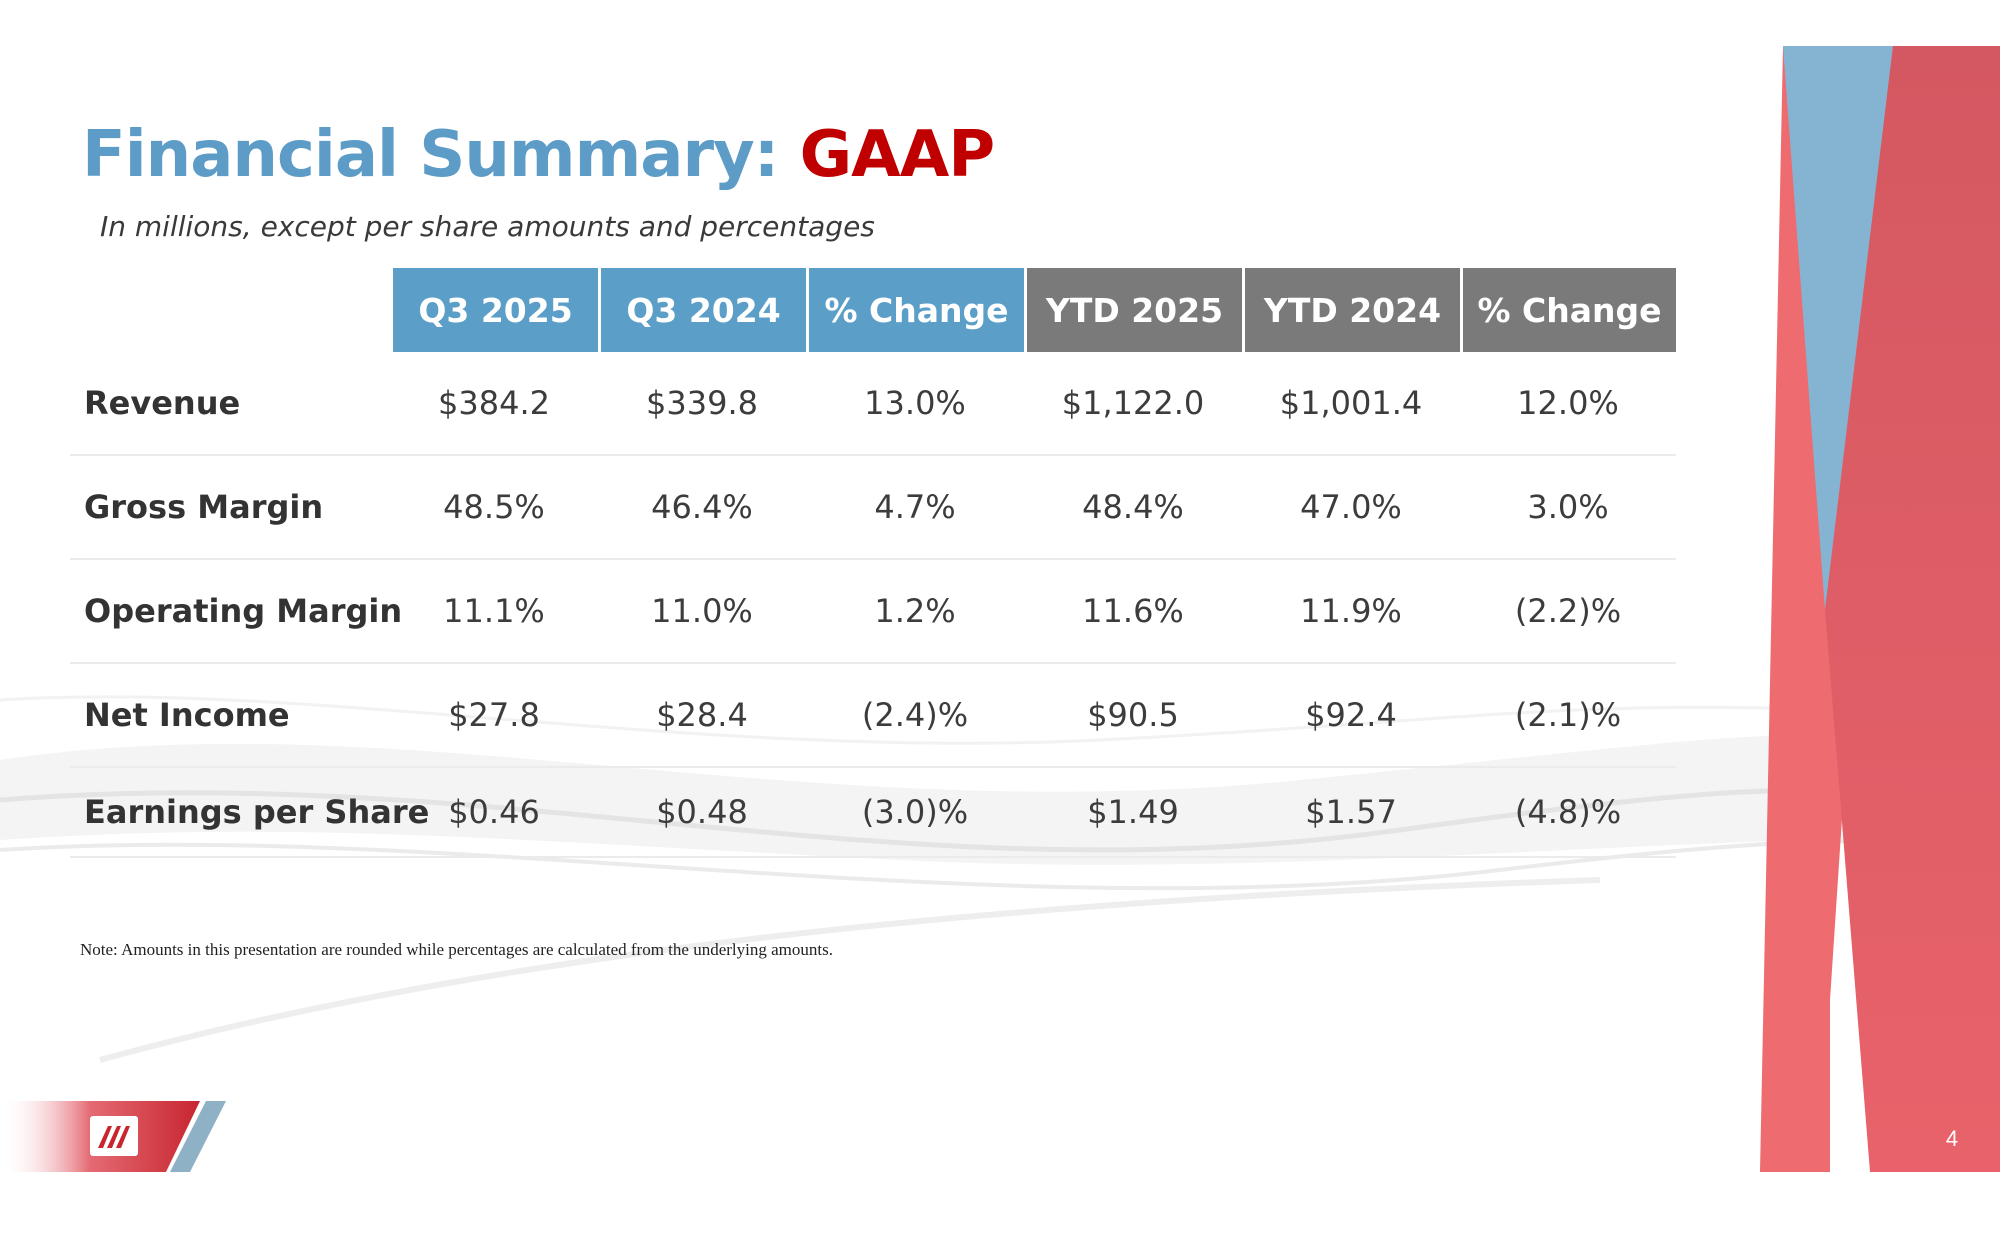 This screenshot has height=1255, width=2000. What do you see at coordinates (1351, 508) in the screenshot?
I see `table-cell: 47.0%` at bounding box center [1351, 508].